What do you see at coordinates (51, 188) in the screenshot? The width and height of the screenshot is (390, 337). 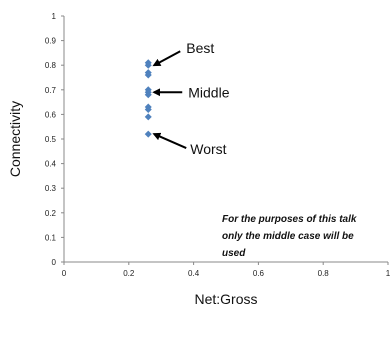 I see `y-tick-label: 0.3` at bounding box center [51, 188].